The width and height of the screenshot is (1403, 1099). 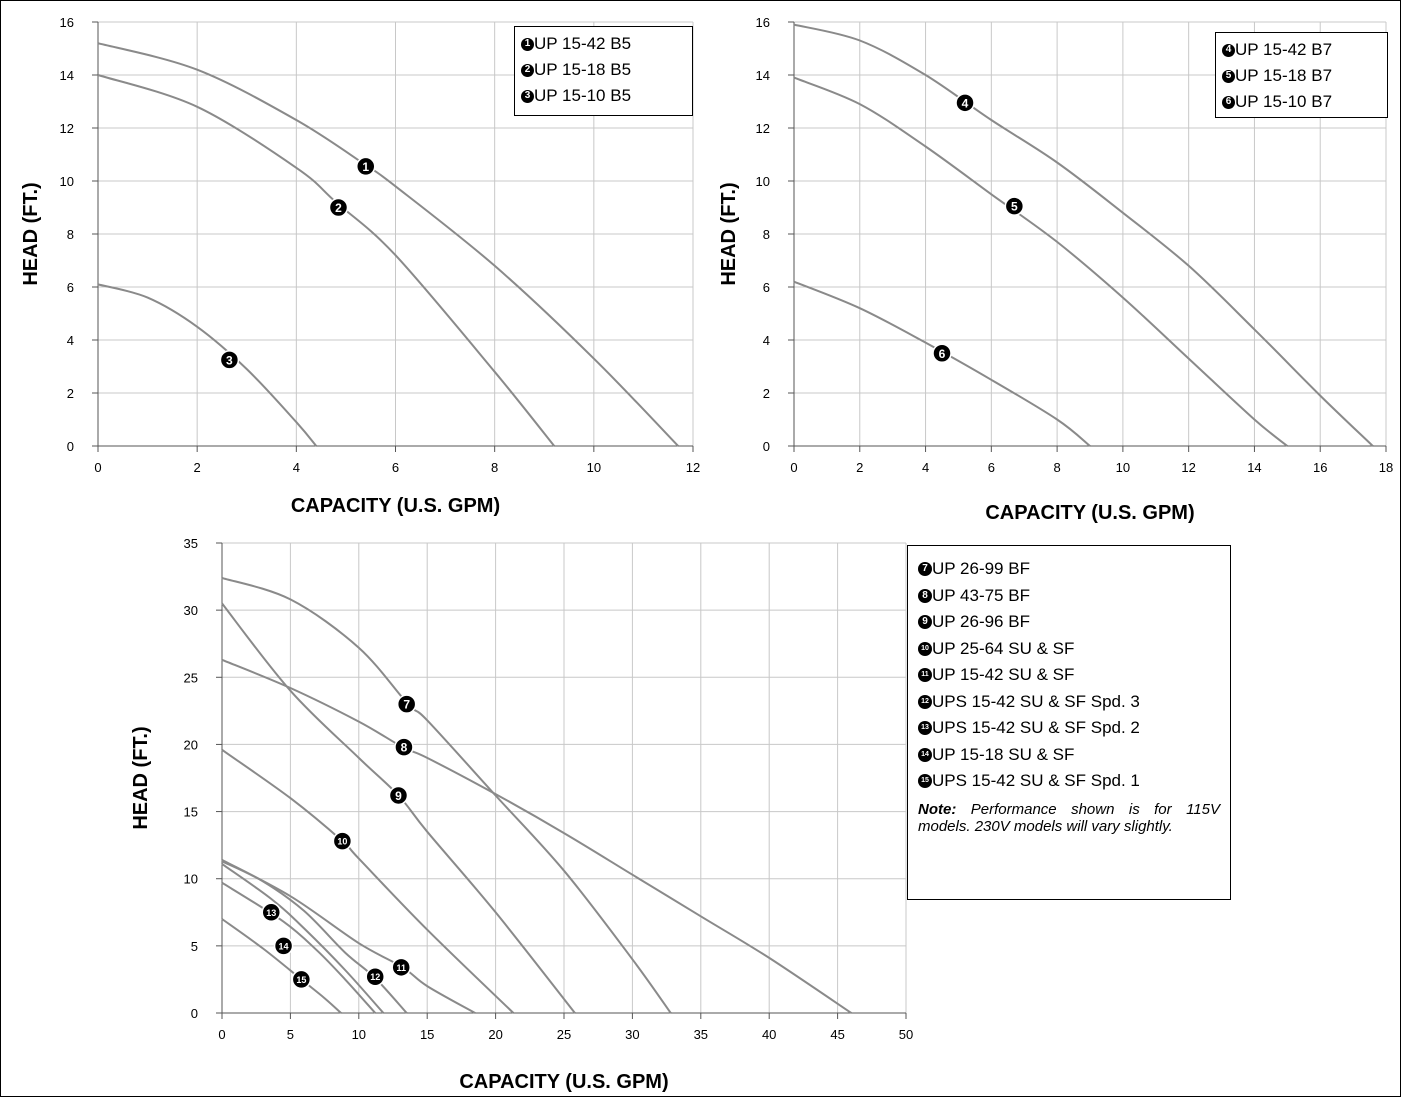 What do you see at coordinates (1301, 50) in the screenshot?
I see `legend-item: 4 UP 15-42 B7` at bounding box center [1301, 50].